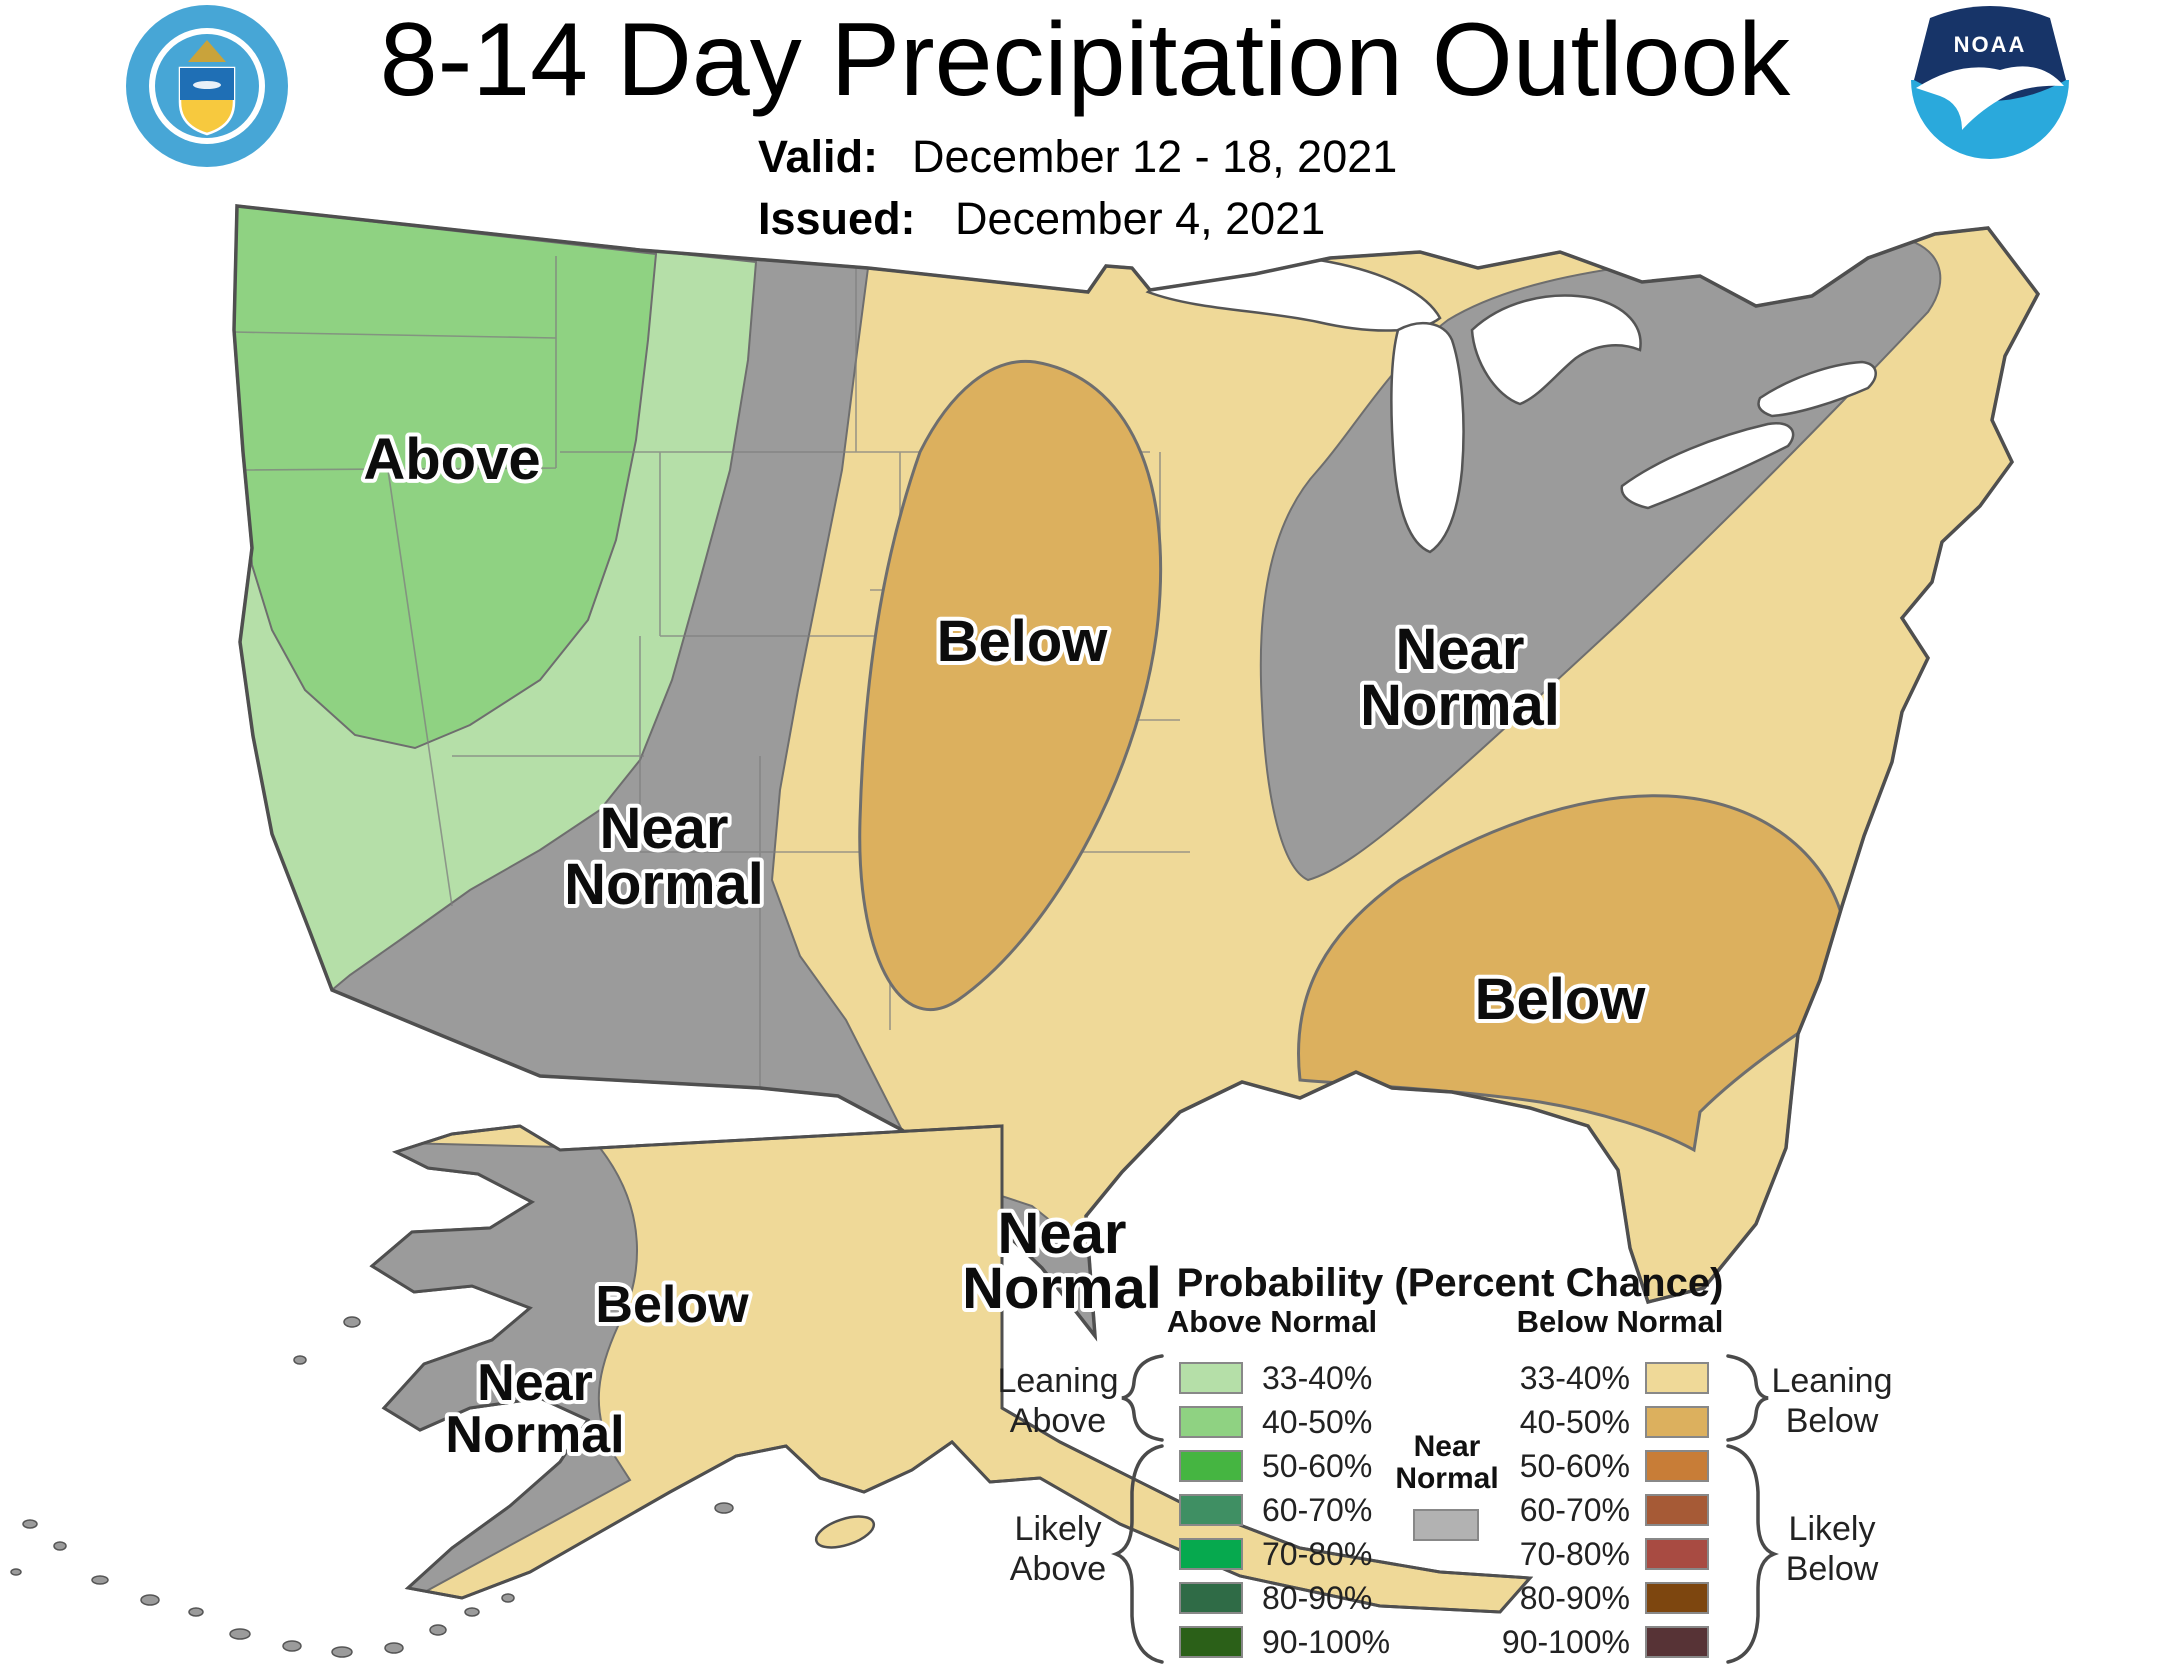 This screenshot has height=1673, width=2160. What do you see at coordinates (1450, 1283) in the screenshot?
I see `legend-title: Probability (Percent Chance)` at bounding box center [1450, 1283].